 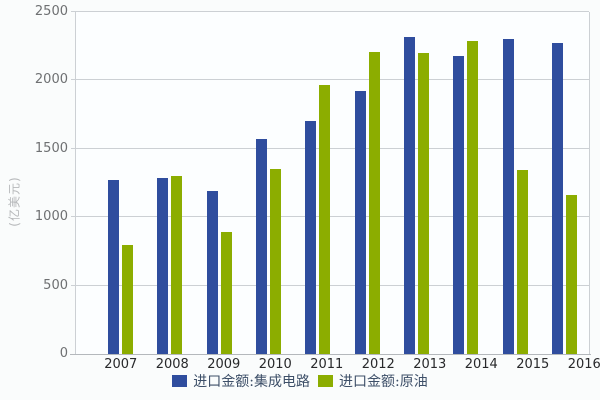 I want to click on bar-ic-2009, so click(x=212, y=272).